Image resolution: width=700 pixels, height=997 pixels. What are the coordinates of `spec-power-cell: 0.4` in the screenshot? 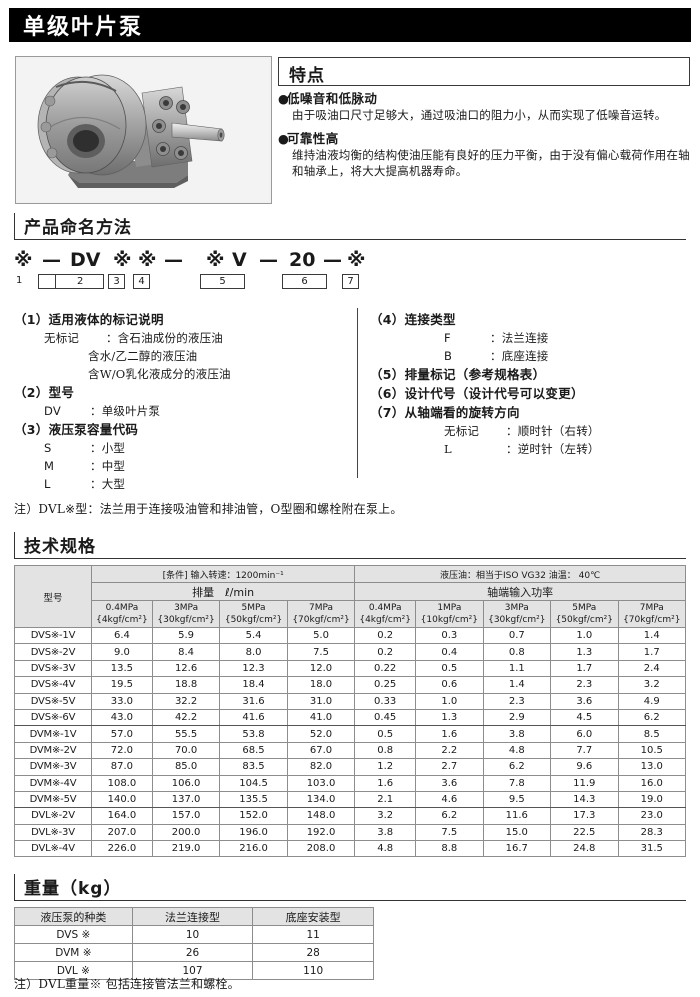 It's located at (449, 652).